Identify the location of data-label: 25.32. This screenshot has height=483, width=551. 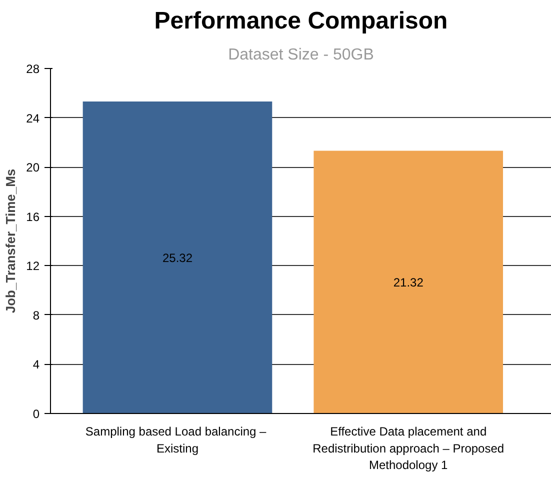
(177, 258).